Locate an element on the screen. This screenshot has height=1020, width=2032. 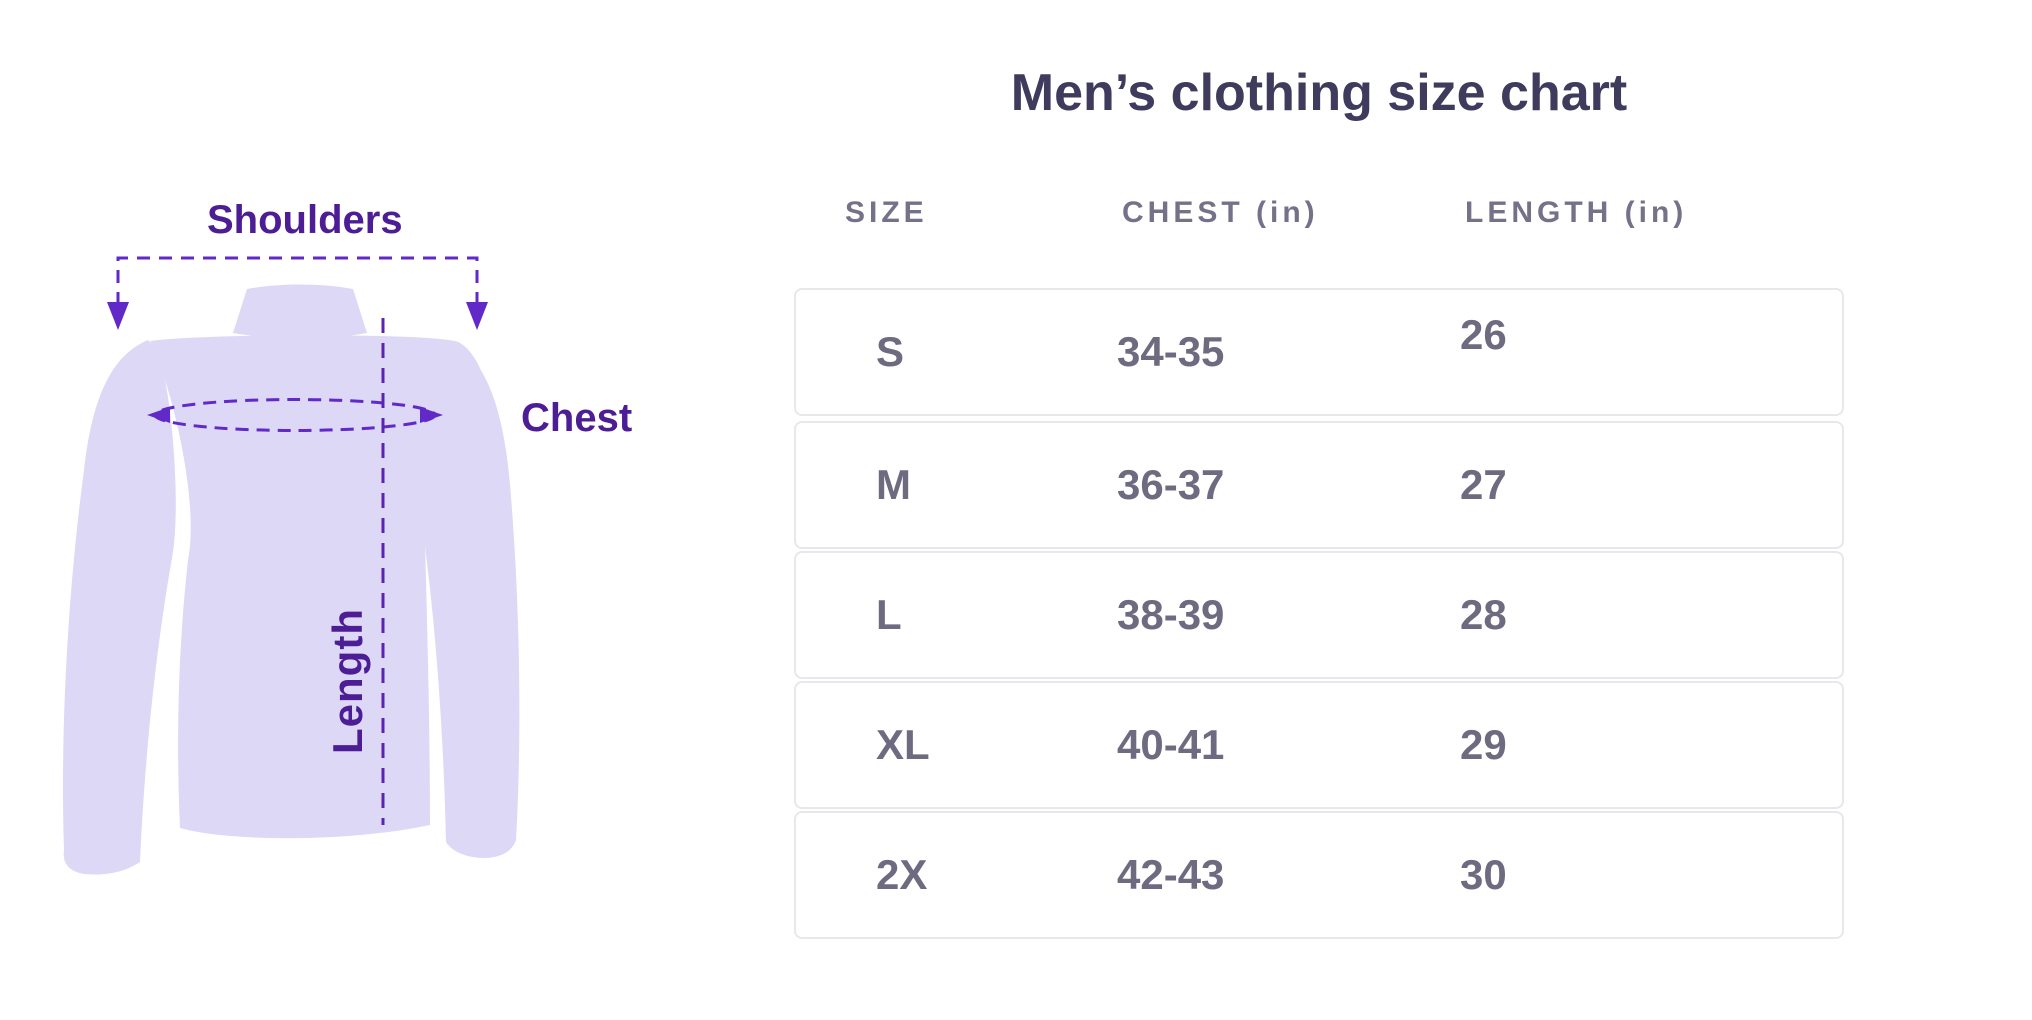
shirt-silhouette is located at coordinates (291, 579).